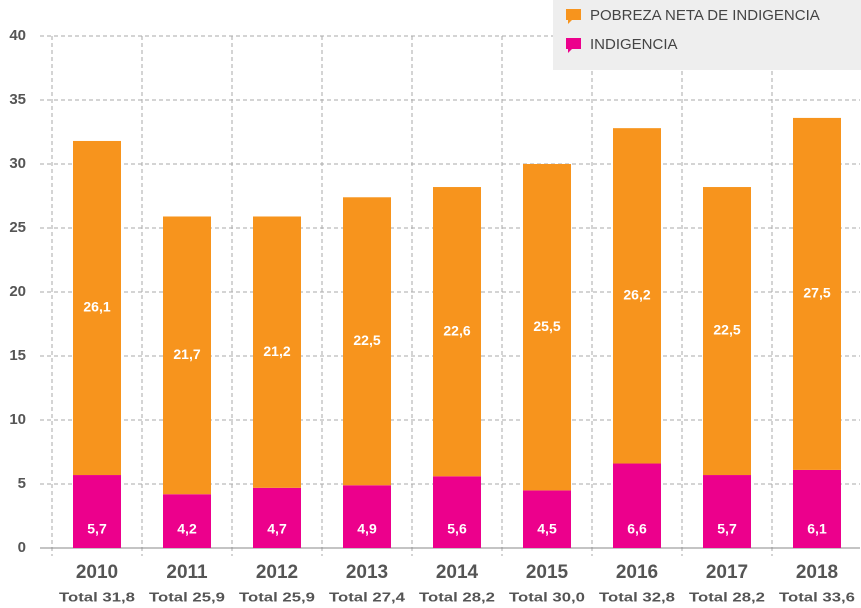 This screenshot has width=861, height=608. What do you see at coordinates (547, 596) in the screenshot?
I see `total-label: Total 30,0` at bounding box center [547, 596].